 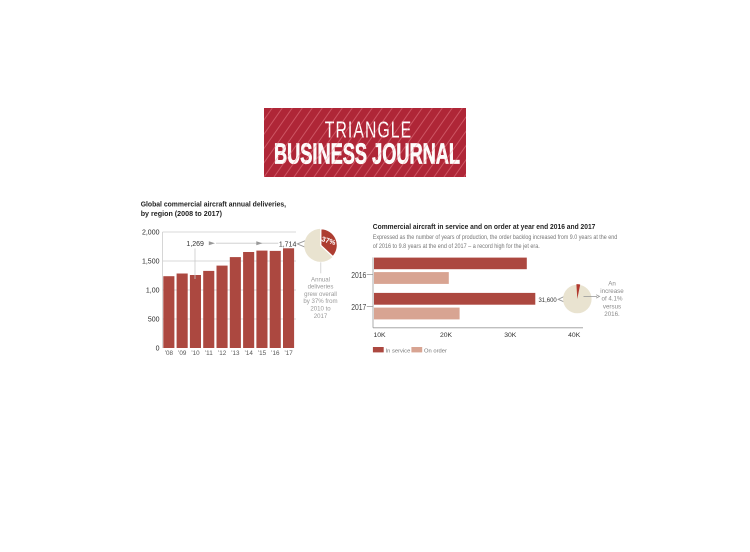 I want to click on svg-text: 30K, so click(x=510, y=335).